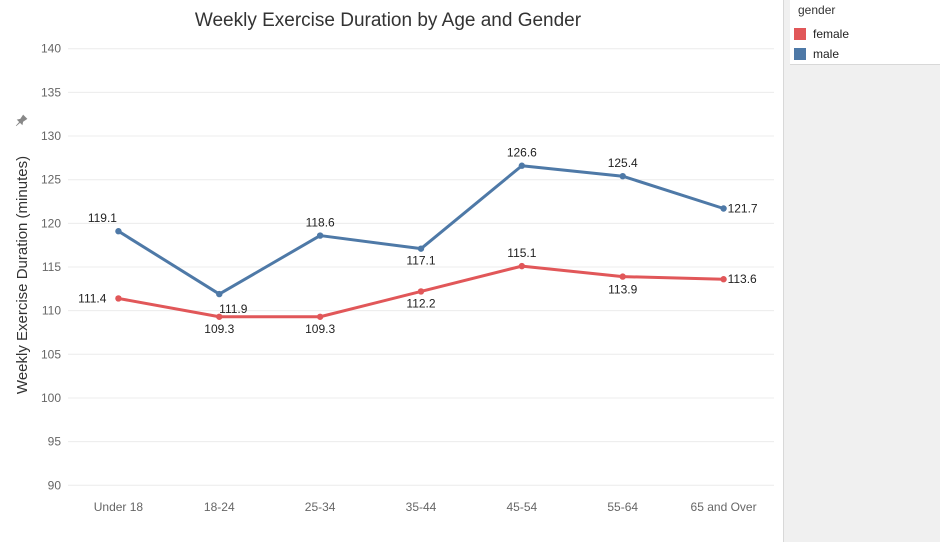 The image size is (940, 542). Describe the element at coordinates (521, 253) in the screenshot. I see `data-label-female: 115.1` at that location.